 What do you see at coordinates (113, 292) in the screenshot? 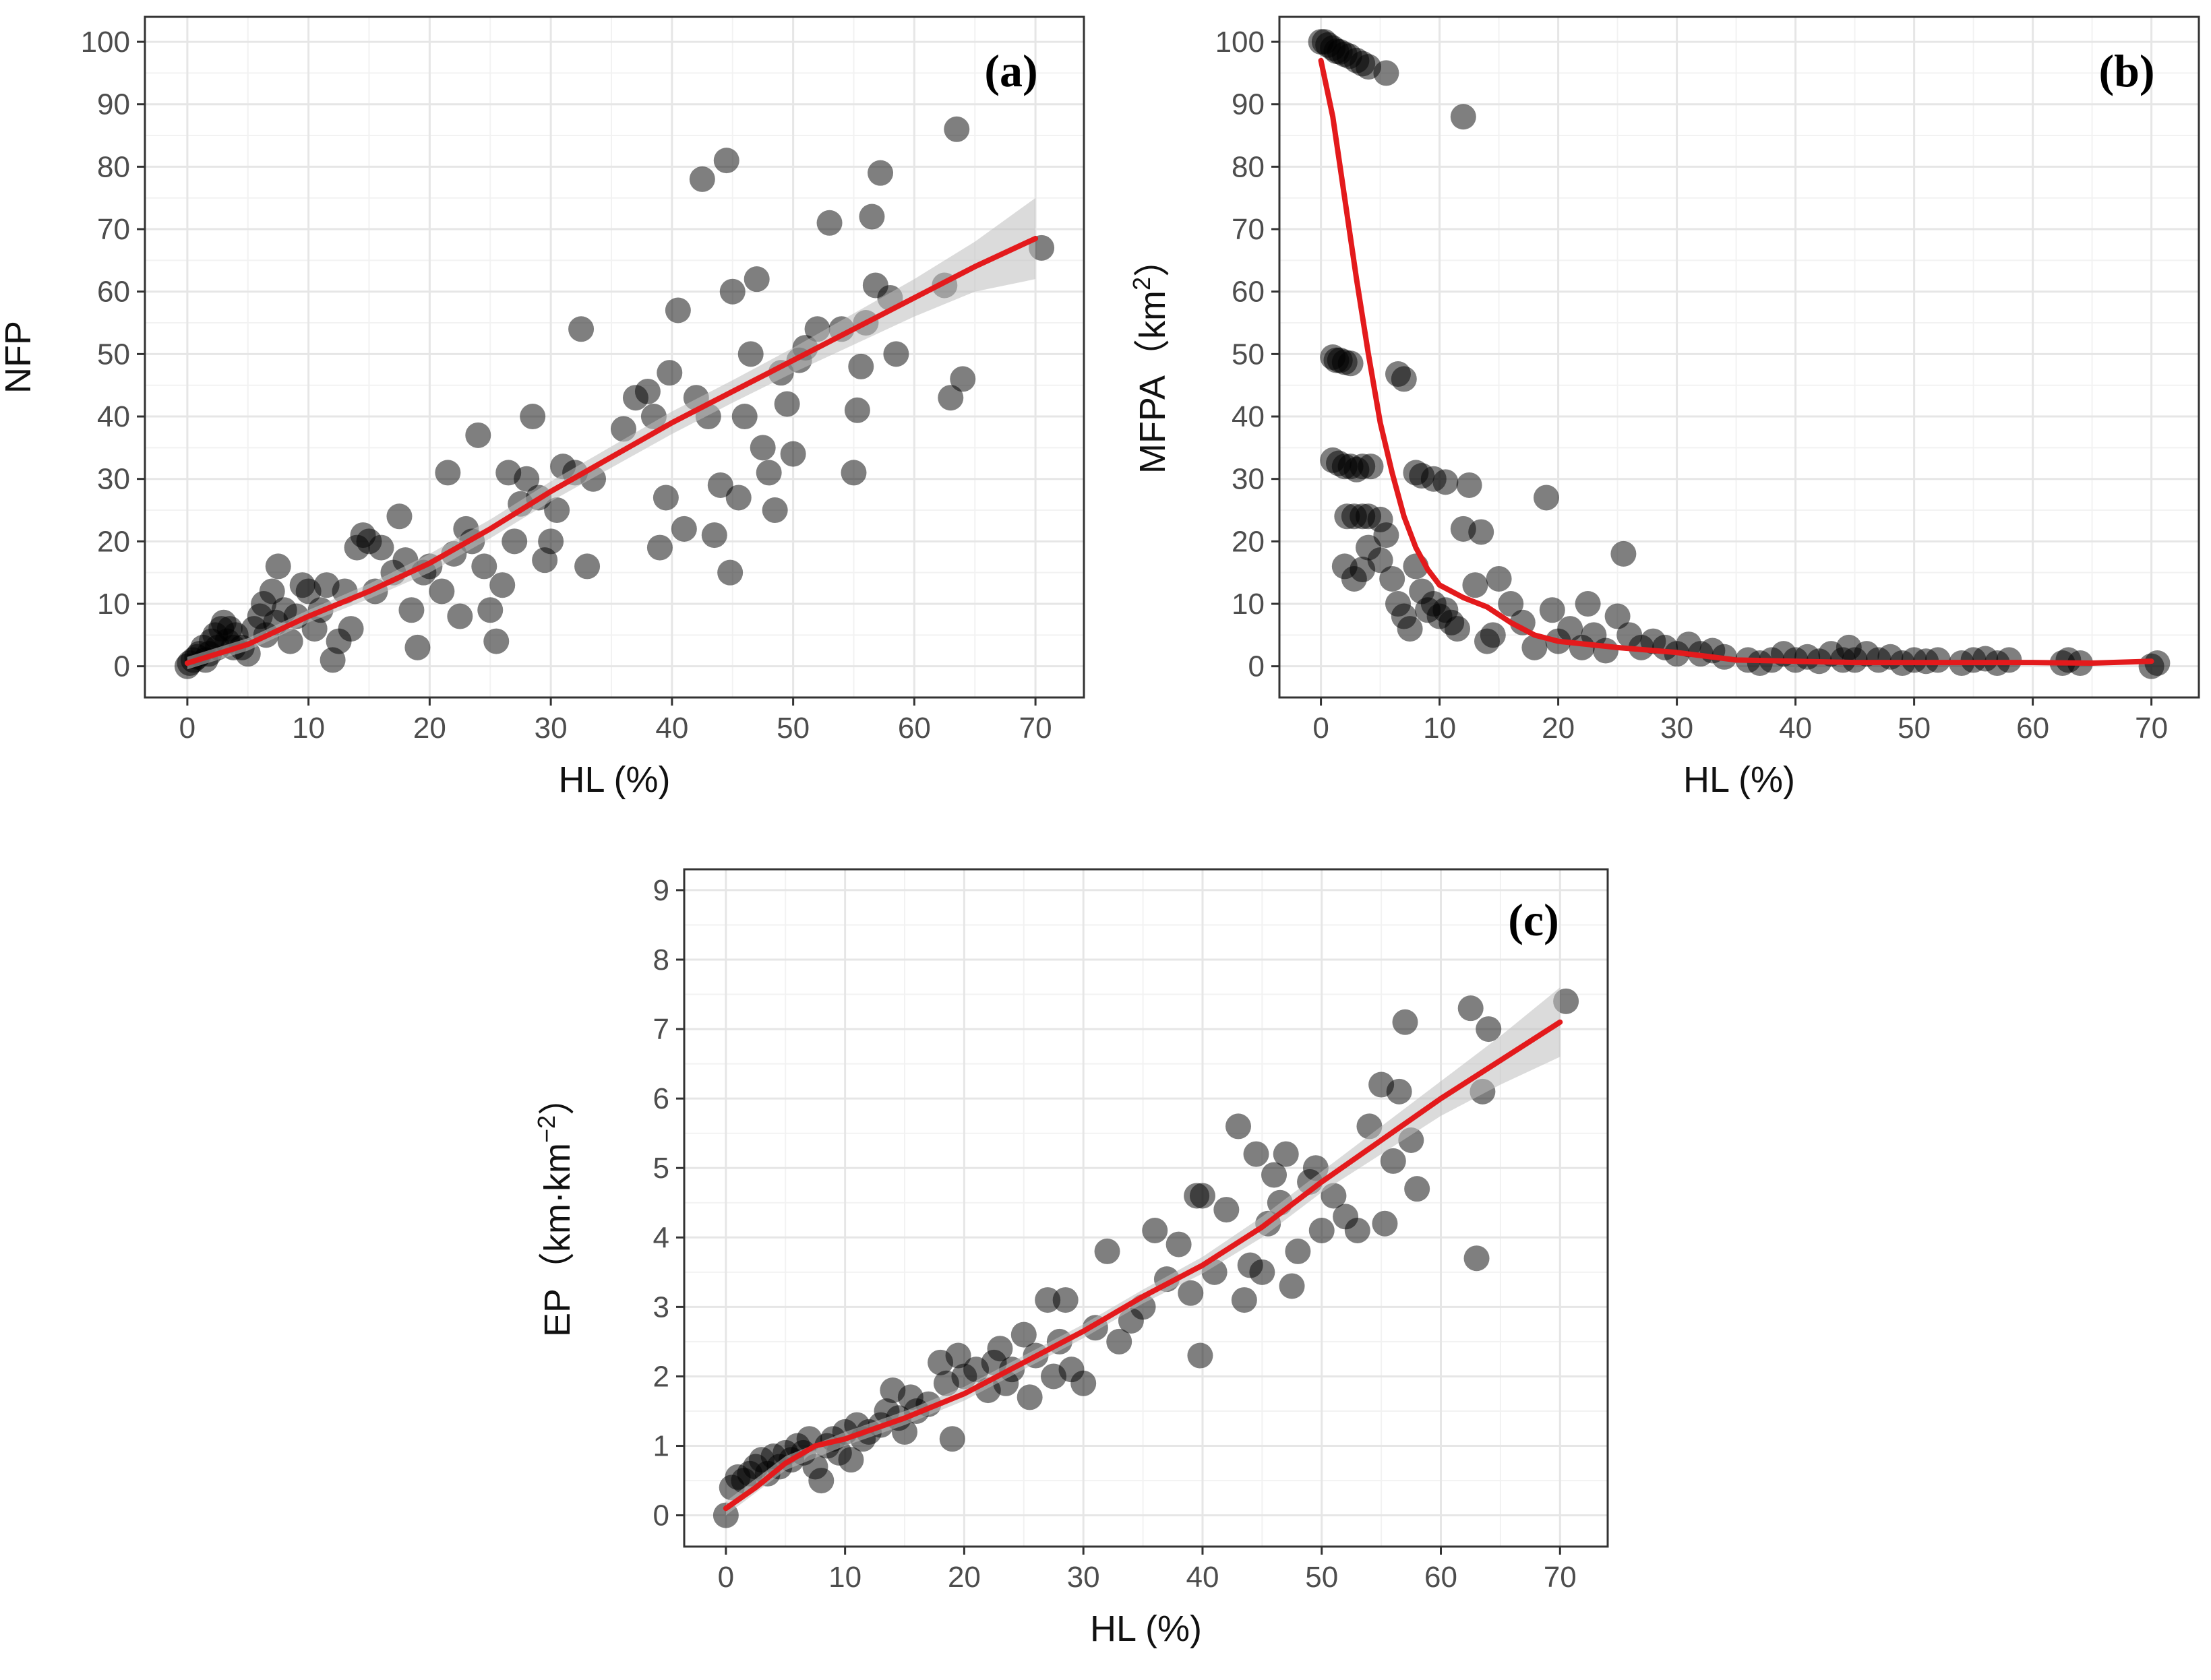
I see `y-tick-label: 60` at bounding box center [113, 292].